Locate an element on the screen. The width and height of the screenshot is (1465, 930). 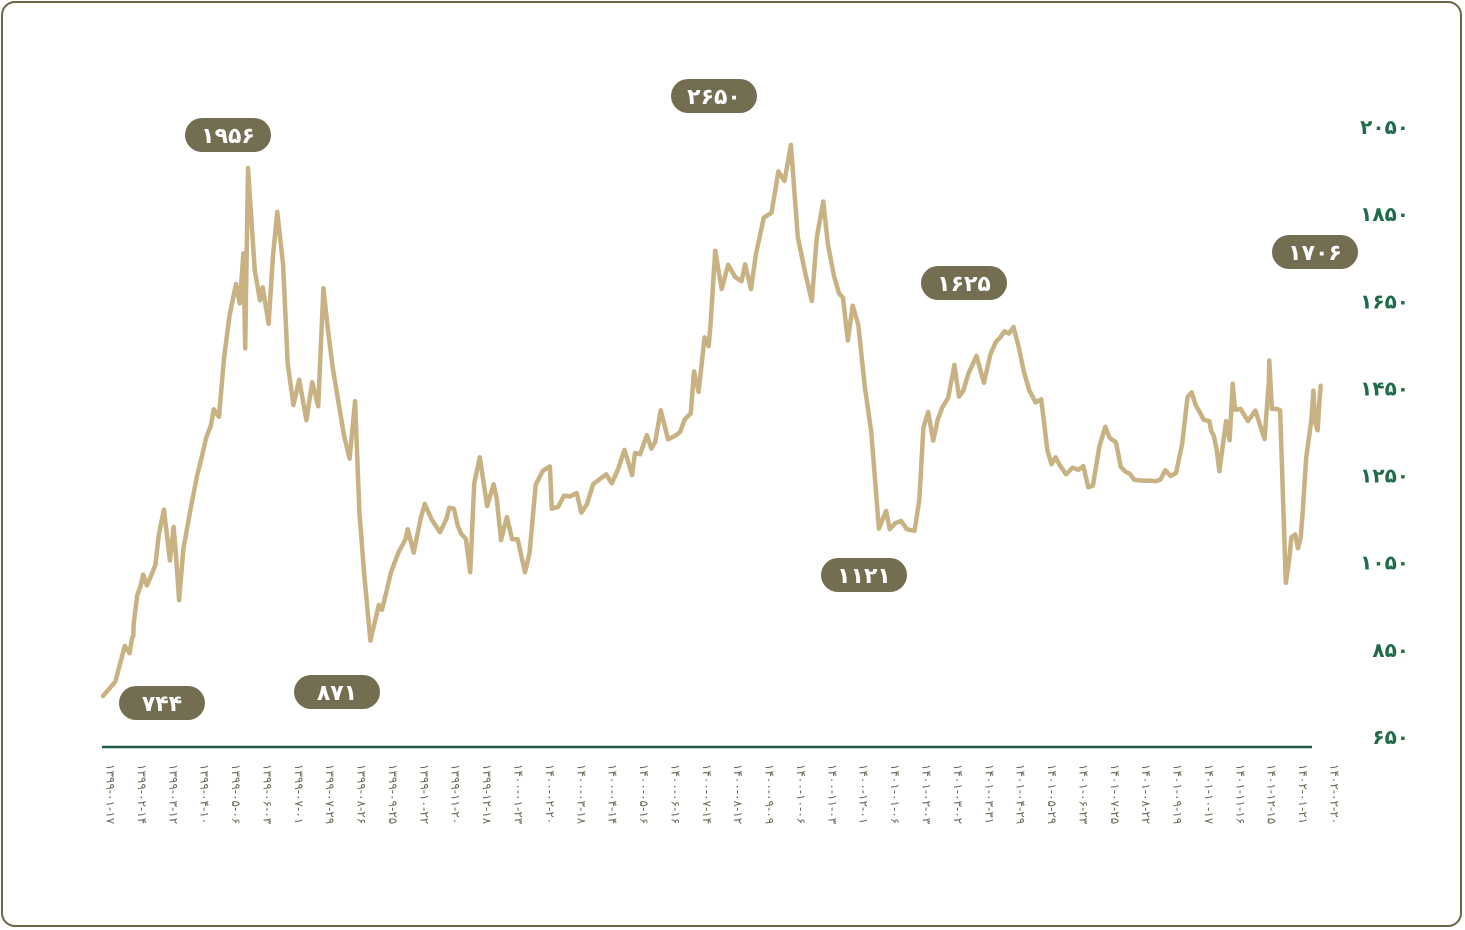
x-tick-label: ۱۴۰۲-۰۱-۲۱ is located at coordinates (1303, 794).